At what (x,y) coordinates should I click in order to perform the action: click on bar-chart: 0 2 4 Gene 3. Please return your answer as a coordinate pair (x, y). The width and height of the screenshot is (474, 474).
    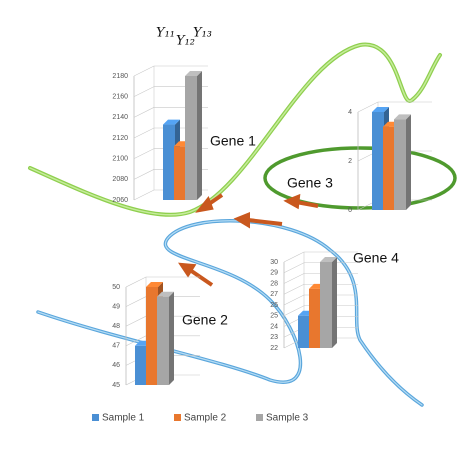
    Looking at the image, I should click on (359, 157).